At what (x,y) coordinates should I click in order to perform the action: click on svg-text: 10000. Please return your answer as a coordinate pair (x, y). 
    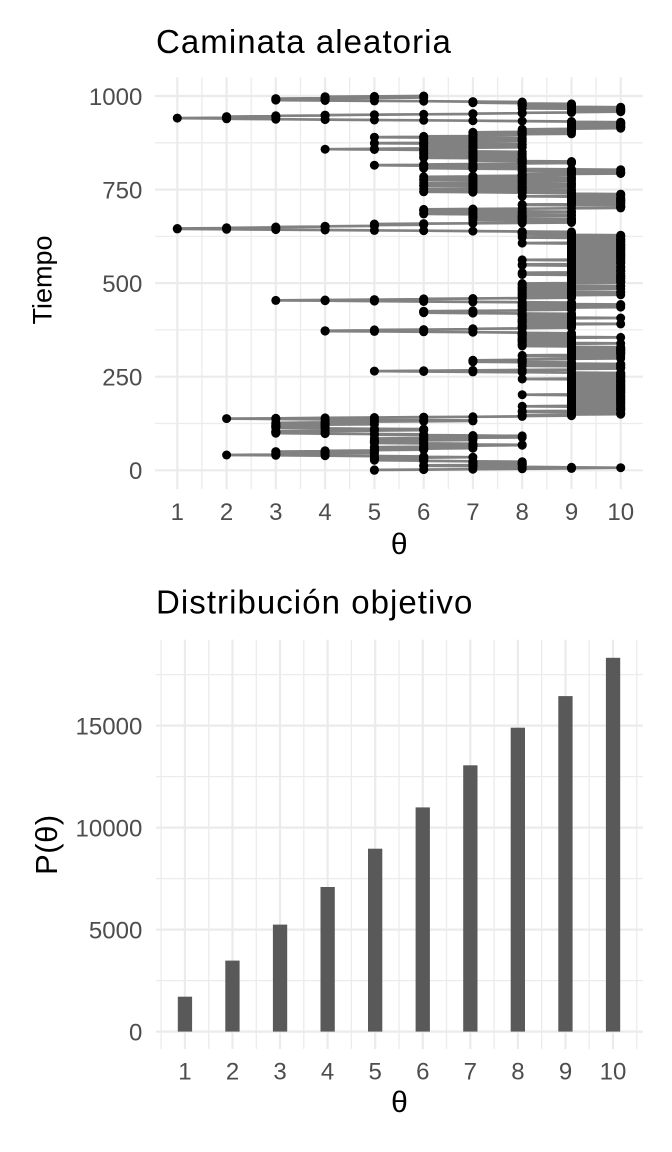
    Looking at the image, I should click on (109, 828).